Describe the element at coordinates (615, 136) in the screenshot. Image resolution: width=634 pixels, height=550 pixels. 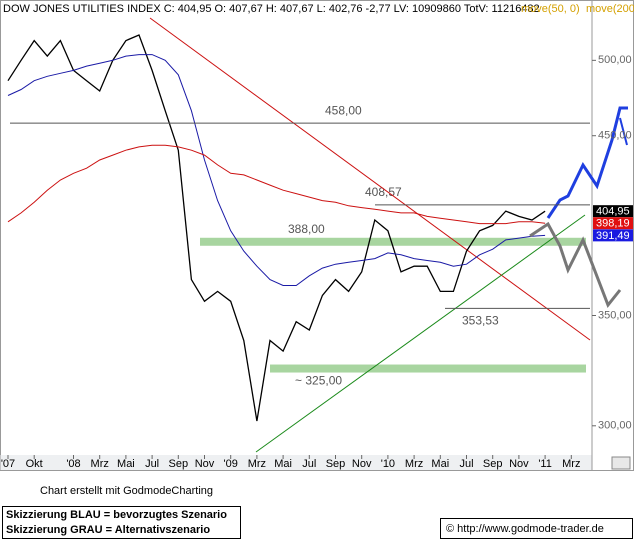
I see `y-tick-label: 450,00` at that location.